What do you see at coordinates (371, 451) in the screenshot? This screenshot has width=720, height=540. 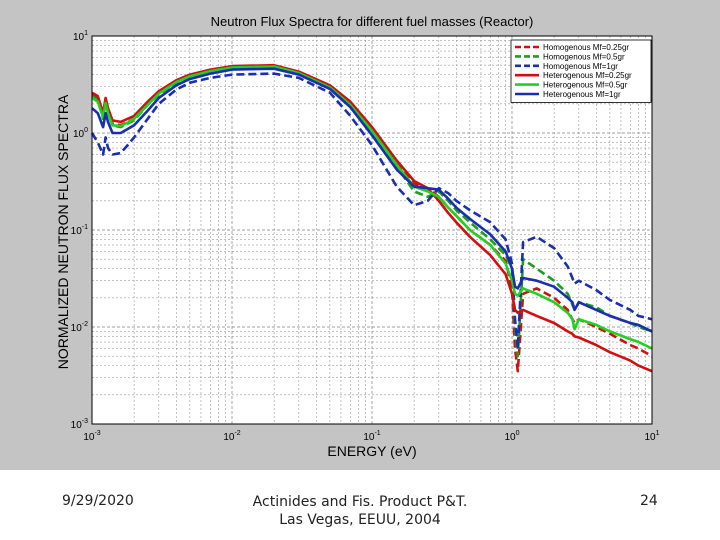 I see `x-axis-label: ENERGY (eV)` at bounding box center [371, 451].